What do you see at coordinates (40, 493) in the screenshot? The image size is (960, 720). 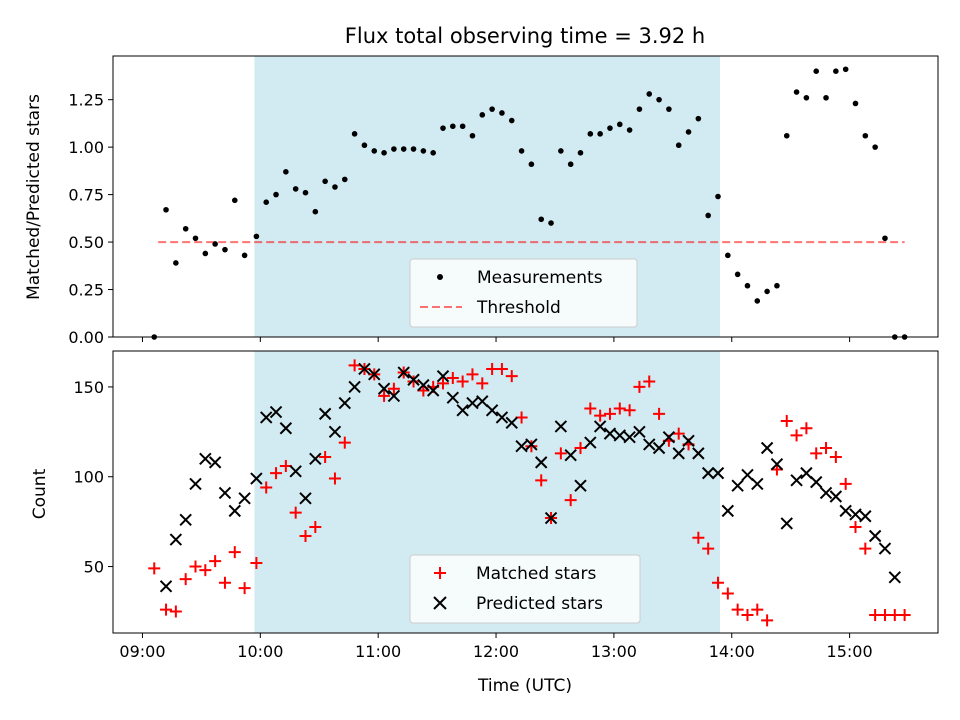 I see `count-y-axis-label: Count` at bounding box center [40, 493].